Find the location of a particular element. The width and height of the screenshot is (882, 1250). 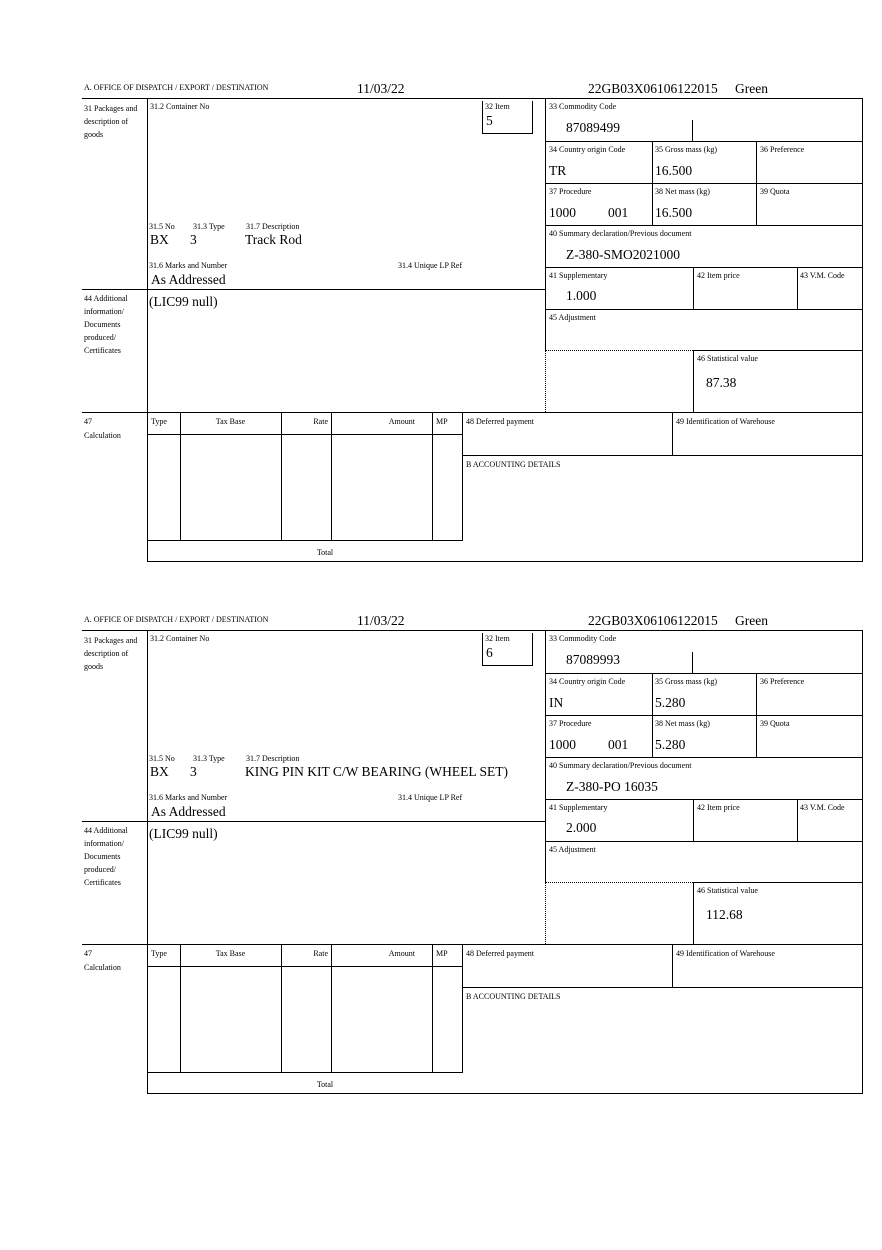

accounting-details-label: B ACCOUNTING DETAILS is located at coordinates (513, 464).